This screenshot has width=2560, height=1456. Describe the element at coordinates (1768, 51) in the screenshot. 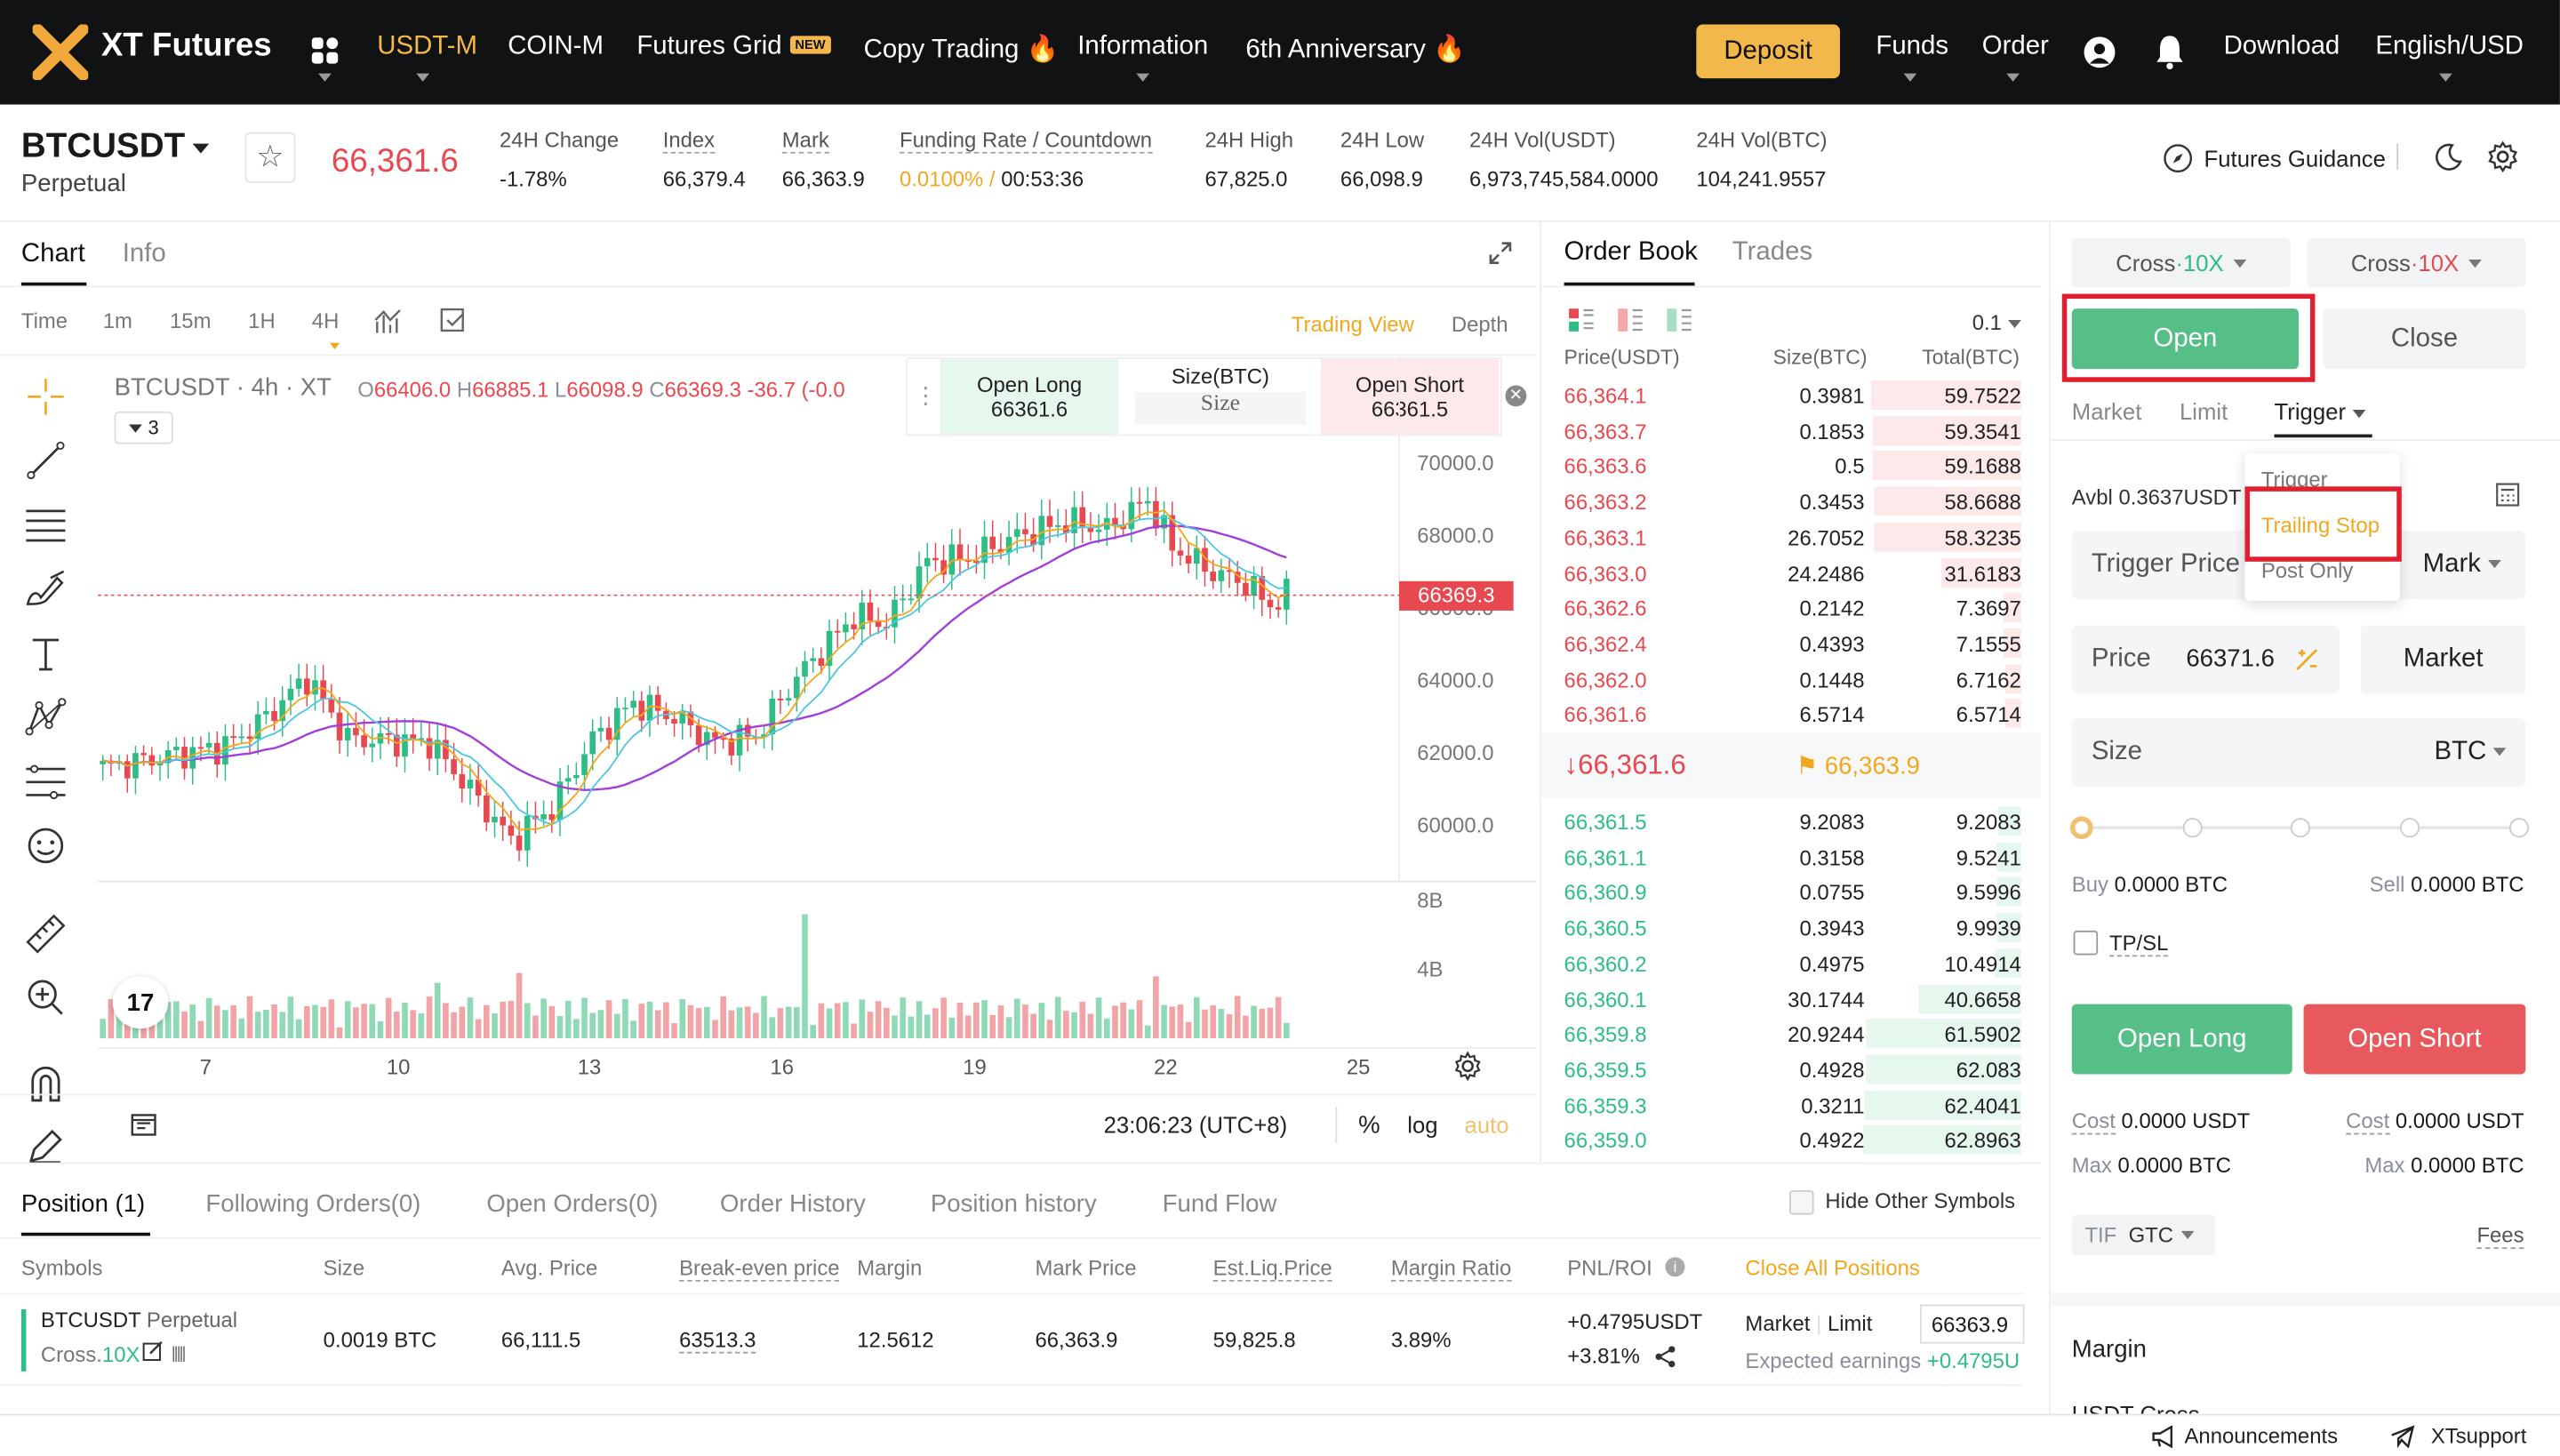

I see `deposit-button: Deposit` at that location.